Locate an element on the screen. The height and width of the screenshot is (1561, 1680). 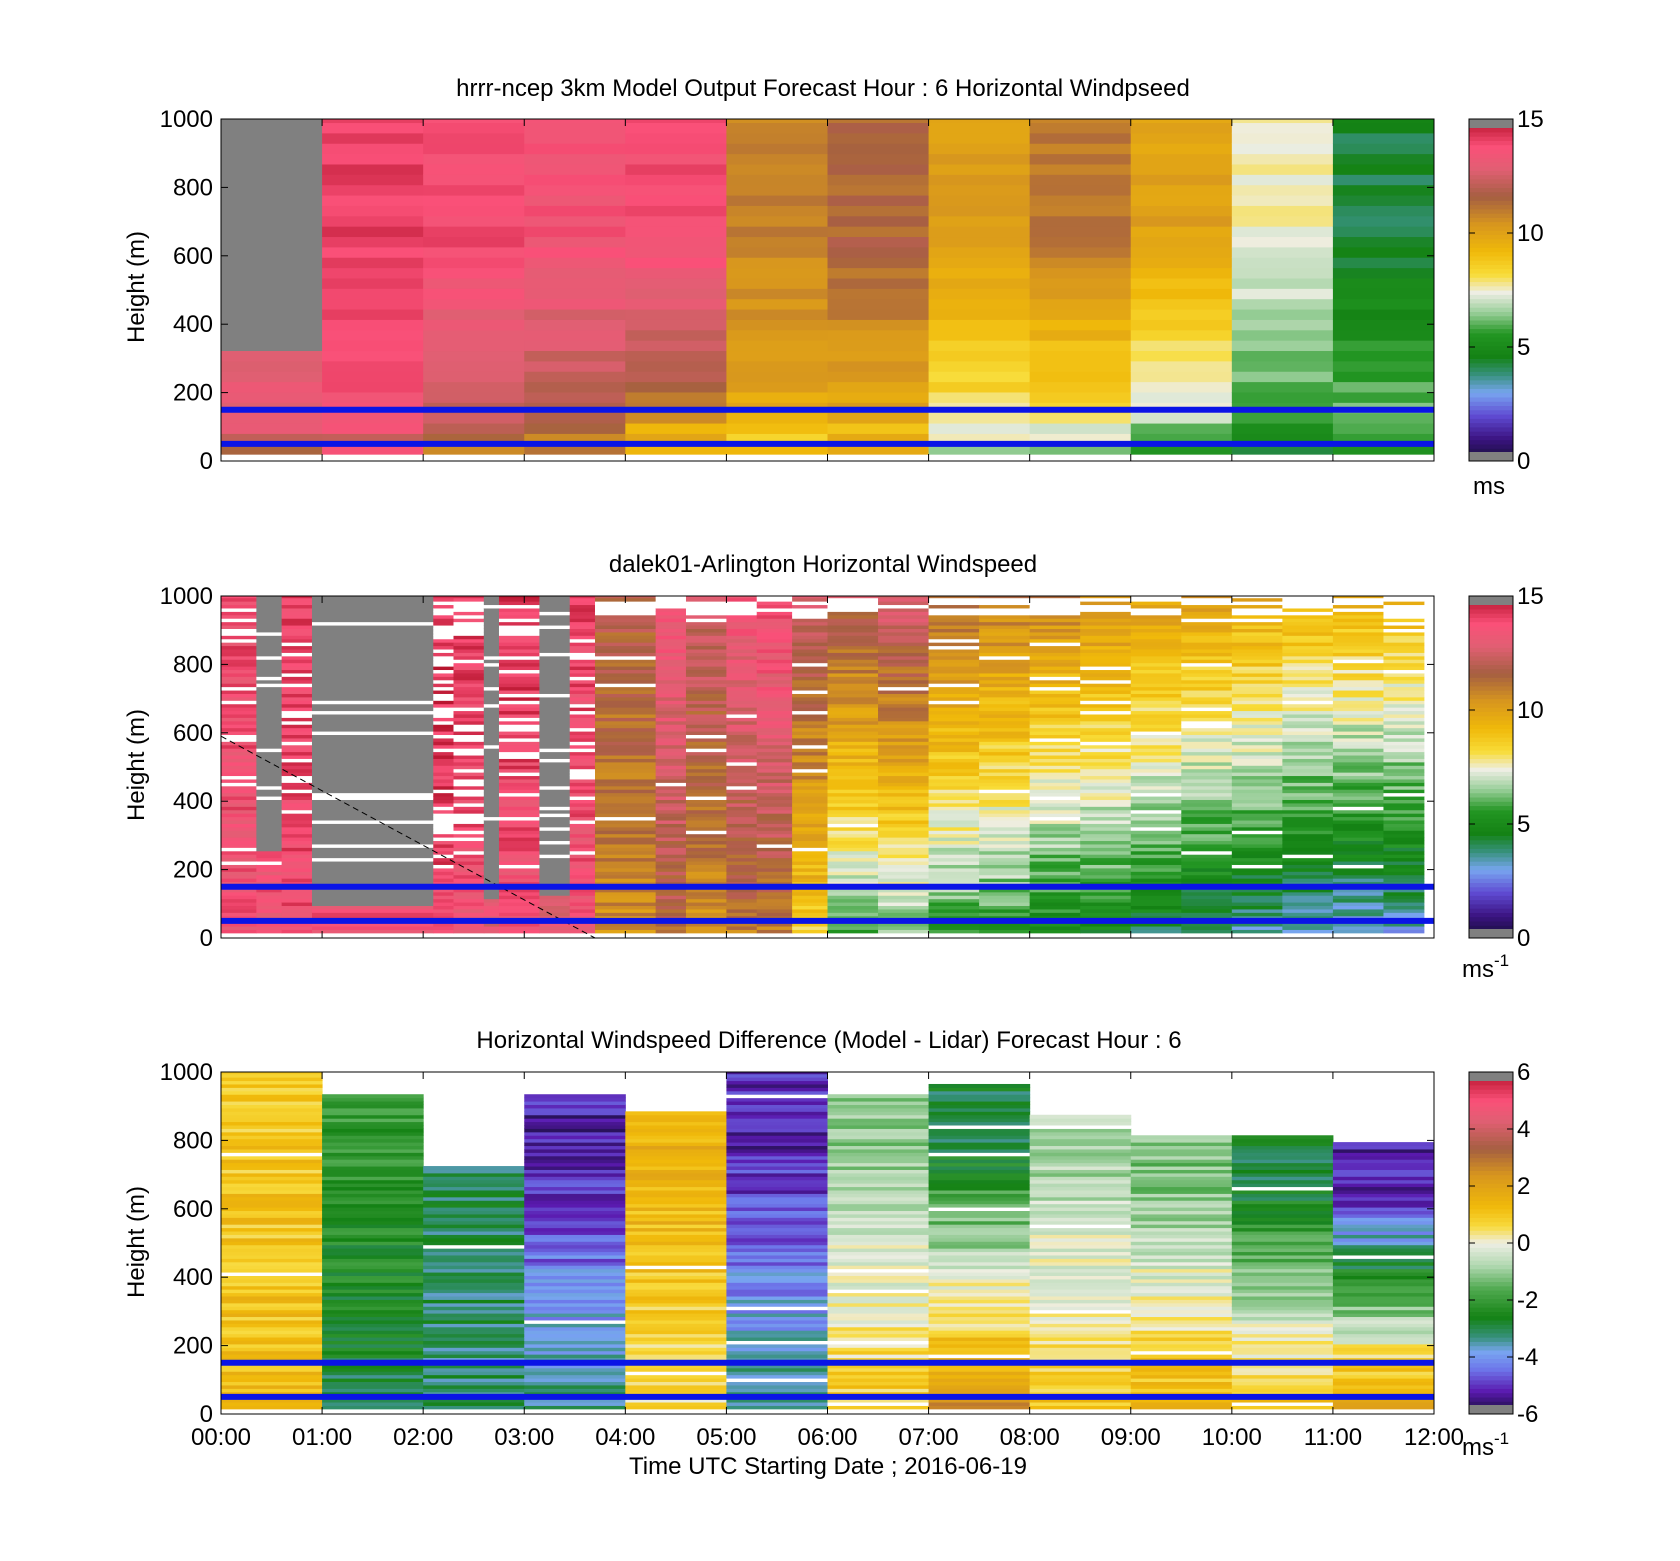
colorbar-tick-label: 15 is located at coordinates (1530, 119).